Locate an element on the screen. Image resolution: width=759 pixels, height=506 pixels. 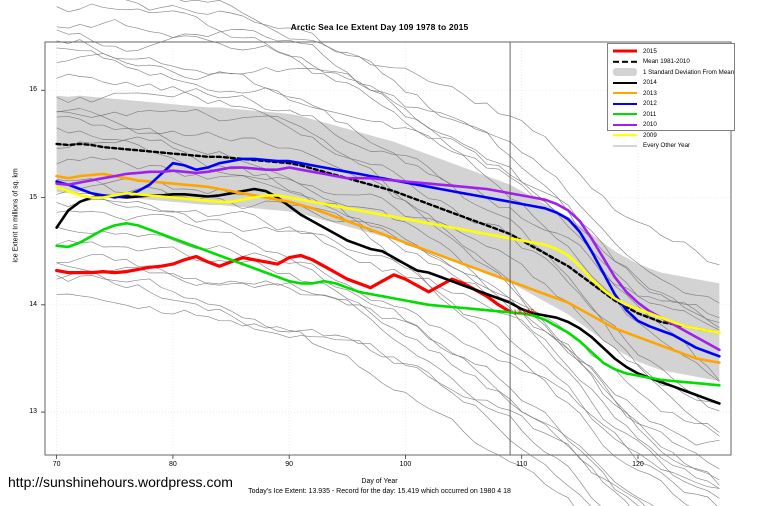
x-tick-label: 80 is located at coordinates (172, 464).